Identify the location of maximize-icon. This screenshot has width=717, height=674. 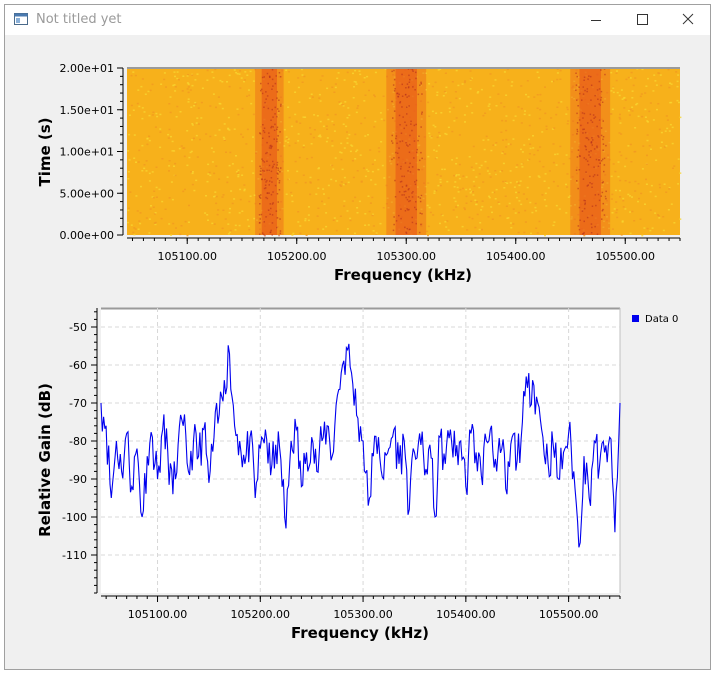
(642, 19).